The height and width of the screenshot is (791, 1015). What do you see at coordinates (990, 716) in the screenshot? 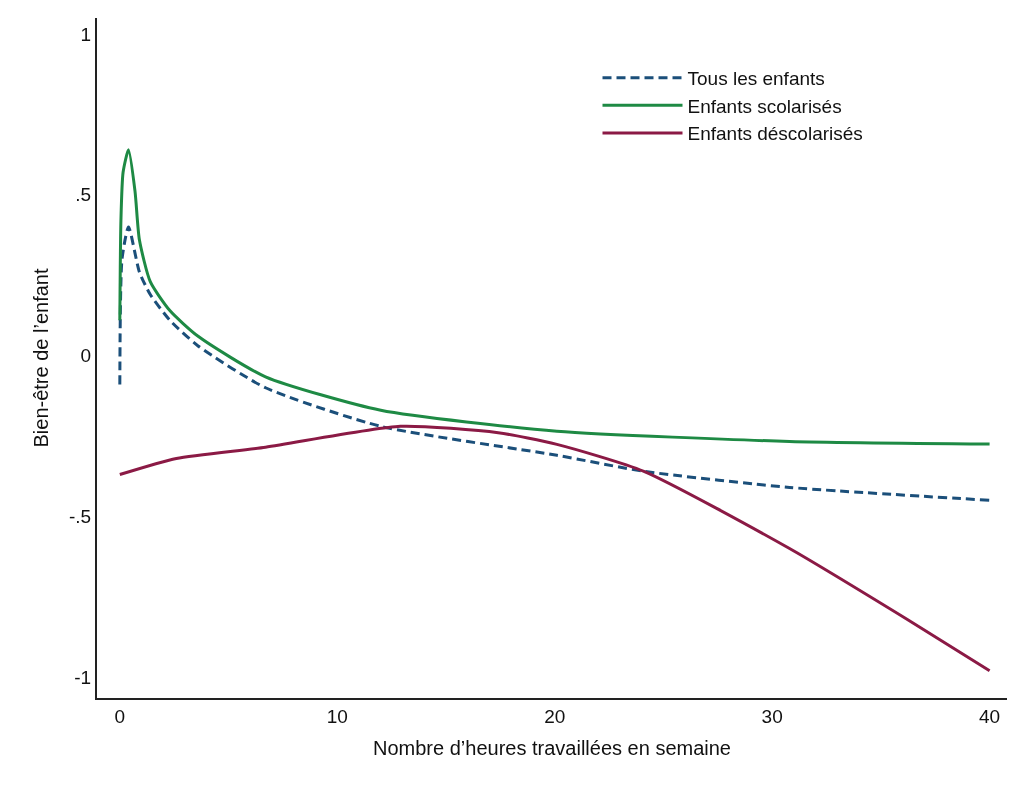
I see `x-tick-label: 40` at bounding box center [990, 716].